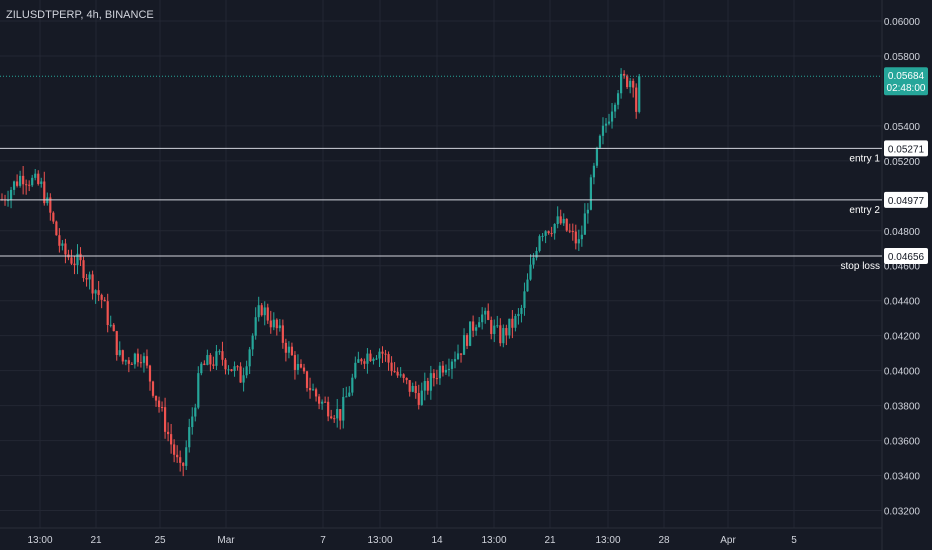  Describe the element at coordinates (550, 540) in the screenshot. I see `time-tick-label: 21` at that location.